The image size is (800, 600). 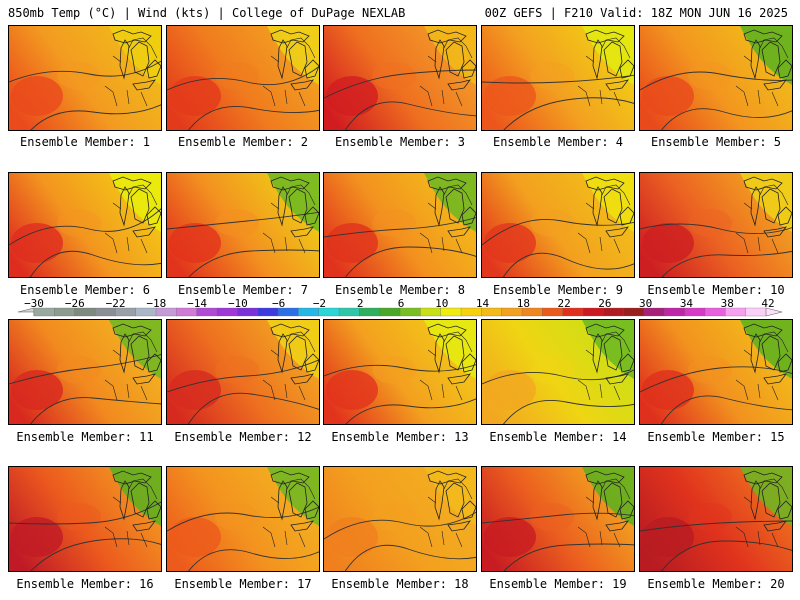 I want to click on ensemble-member-label: Ensemble Member: 10, so click(x=716, y=290).